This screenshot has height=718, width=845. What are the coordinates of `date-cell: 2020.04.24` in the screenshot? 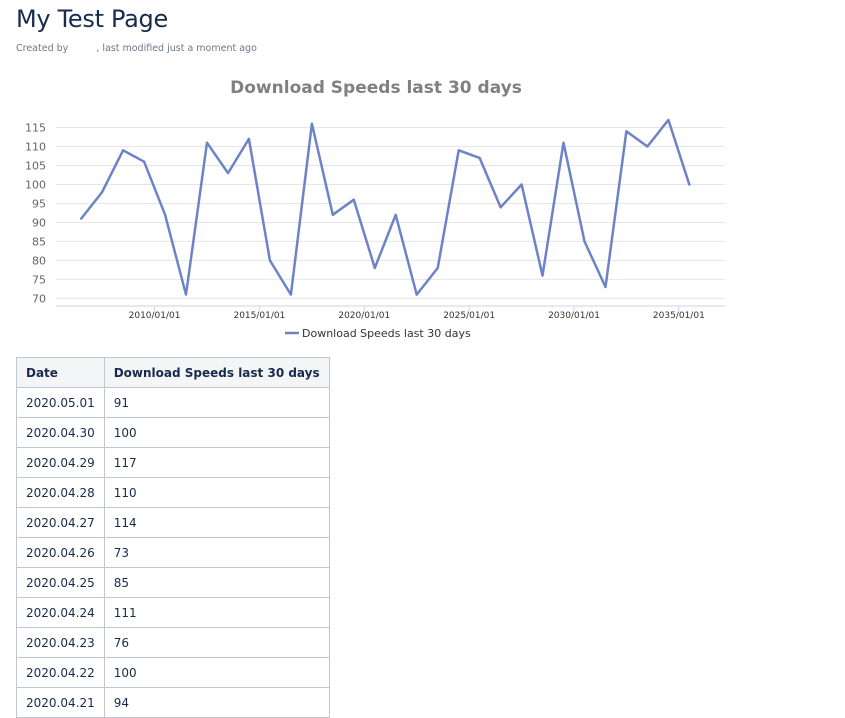 It's located at (60, 612).